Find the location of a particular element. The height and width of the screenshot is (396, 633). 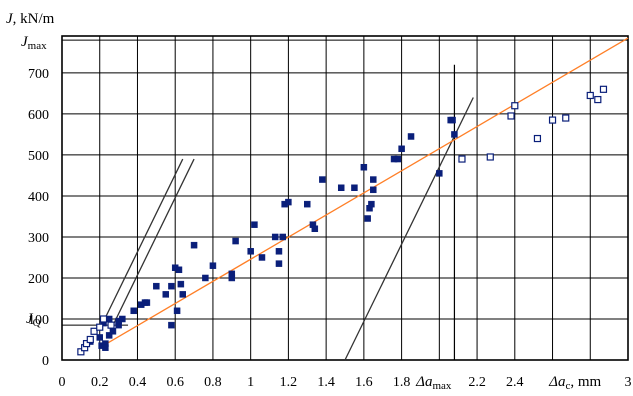

x-tick-label: 2.4 is located at coordinates (515, 382).